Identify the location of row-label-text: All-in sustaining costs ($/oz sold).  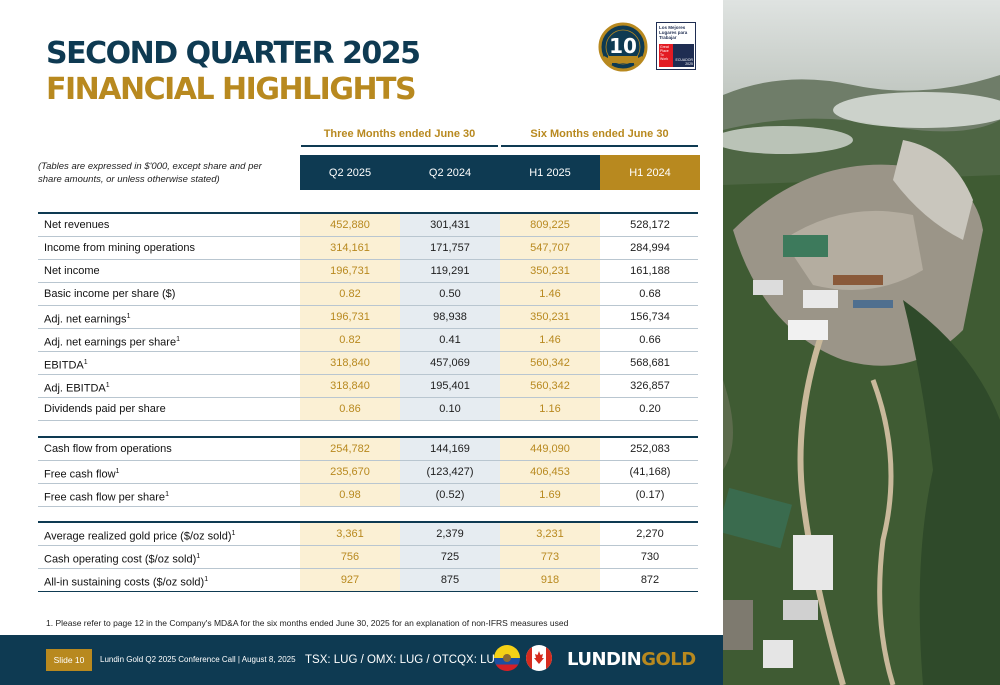
(124, 582).